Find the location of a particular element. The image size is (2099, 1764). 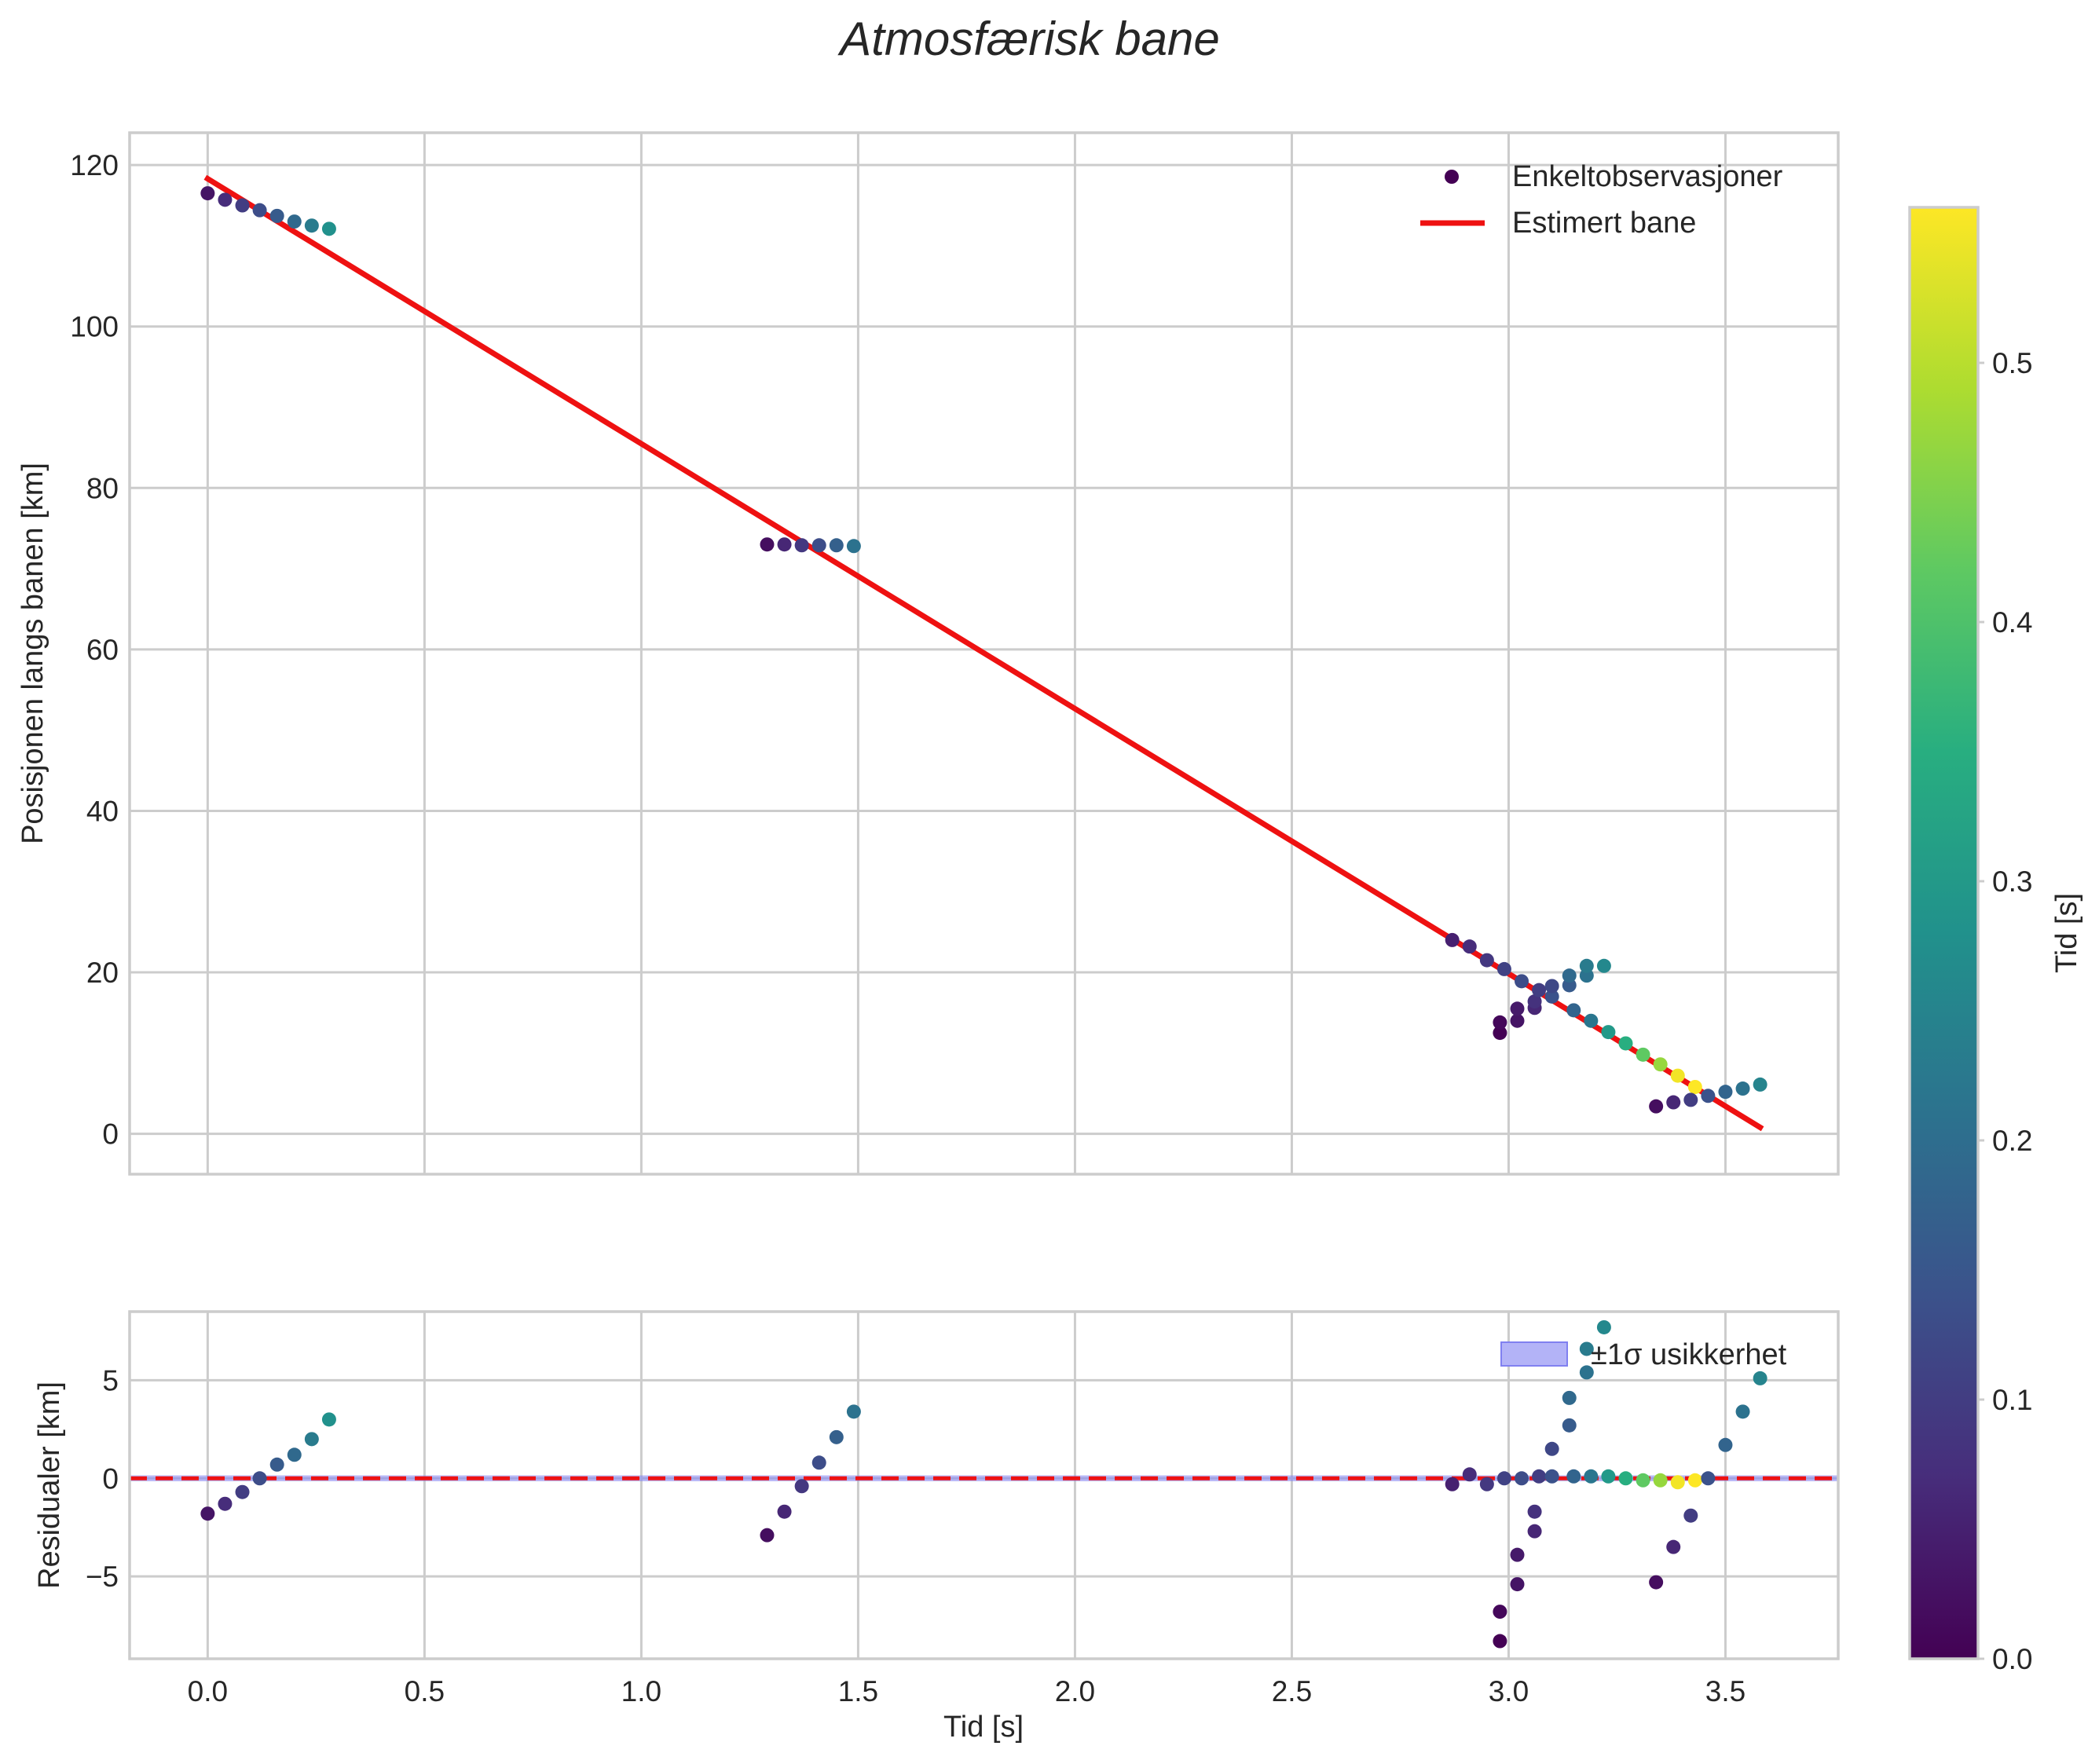

x-tick-label: 1.5 is located at coordinates (858, 1691).